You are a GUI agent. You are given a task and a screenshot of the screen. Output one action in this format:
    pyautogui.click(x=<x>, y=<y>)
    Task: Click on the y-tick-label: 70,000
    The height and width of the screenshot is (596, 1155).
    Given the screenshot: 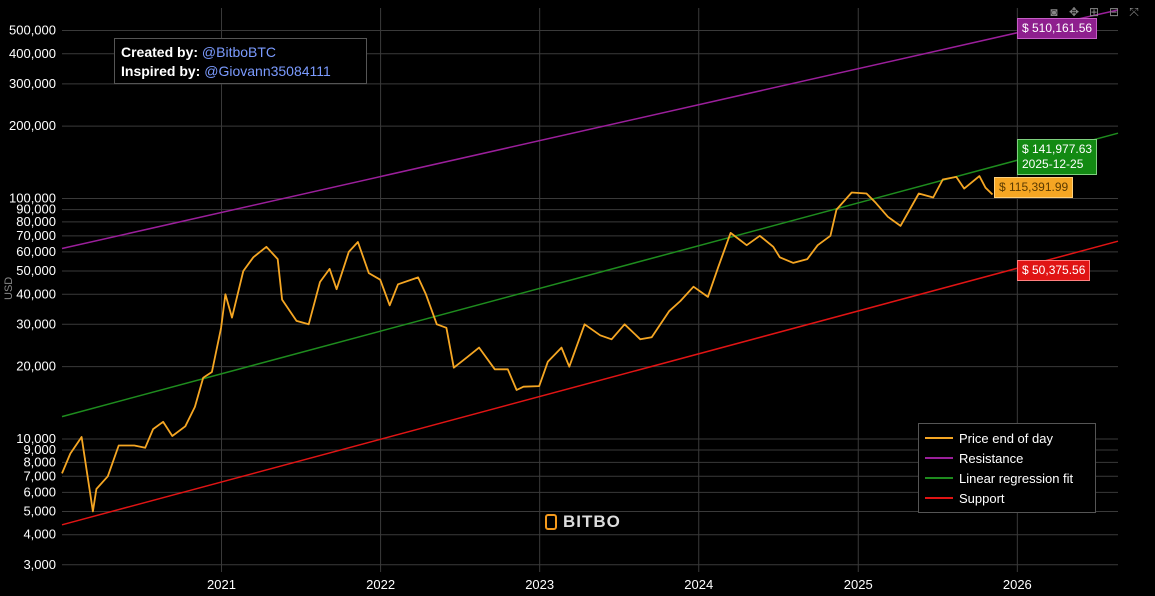 What is the action you would take?
    pyautogui.click(x=36, y=235)
    